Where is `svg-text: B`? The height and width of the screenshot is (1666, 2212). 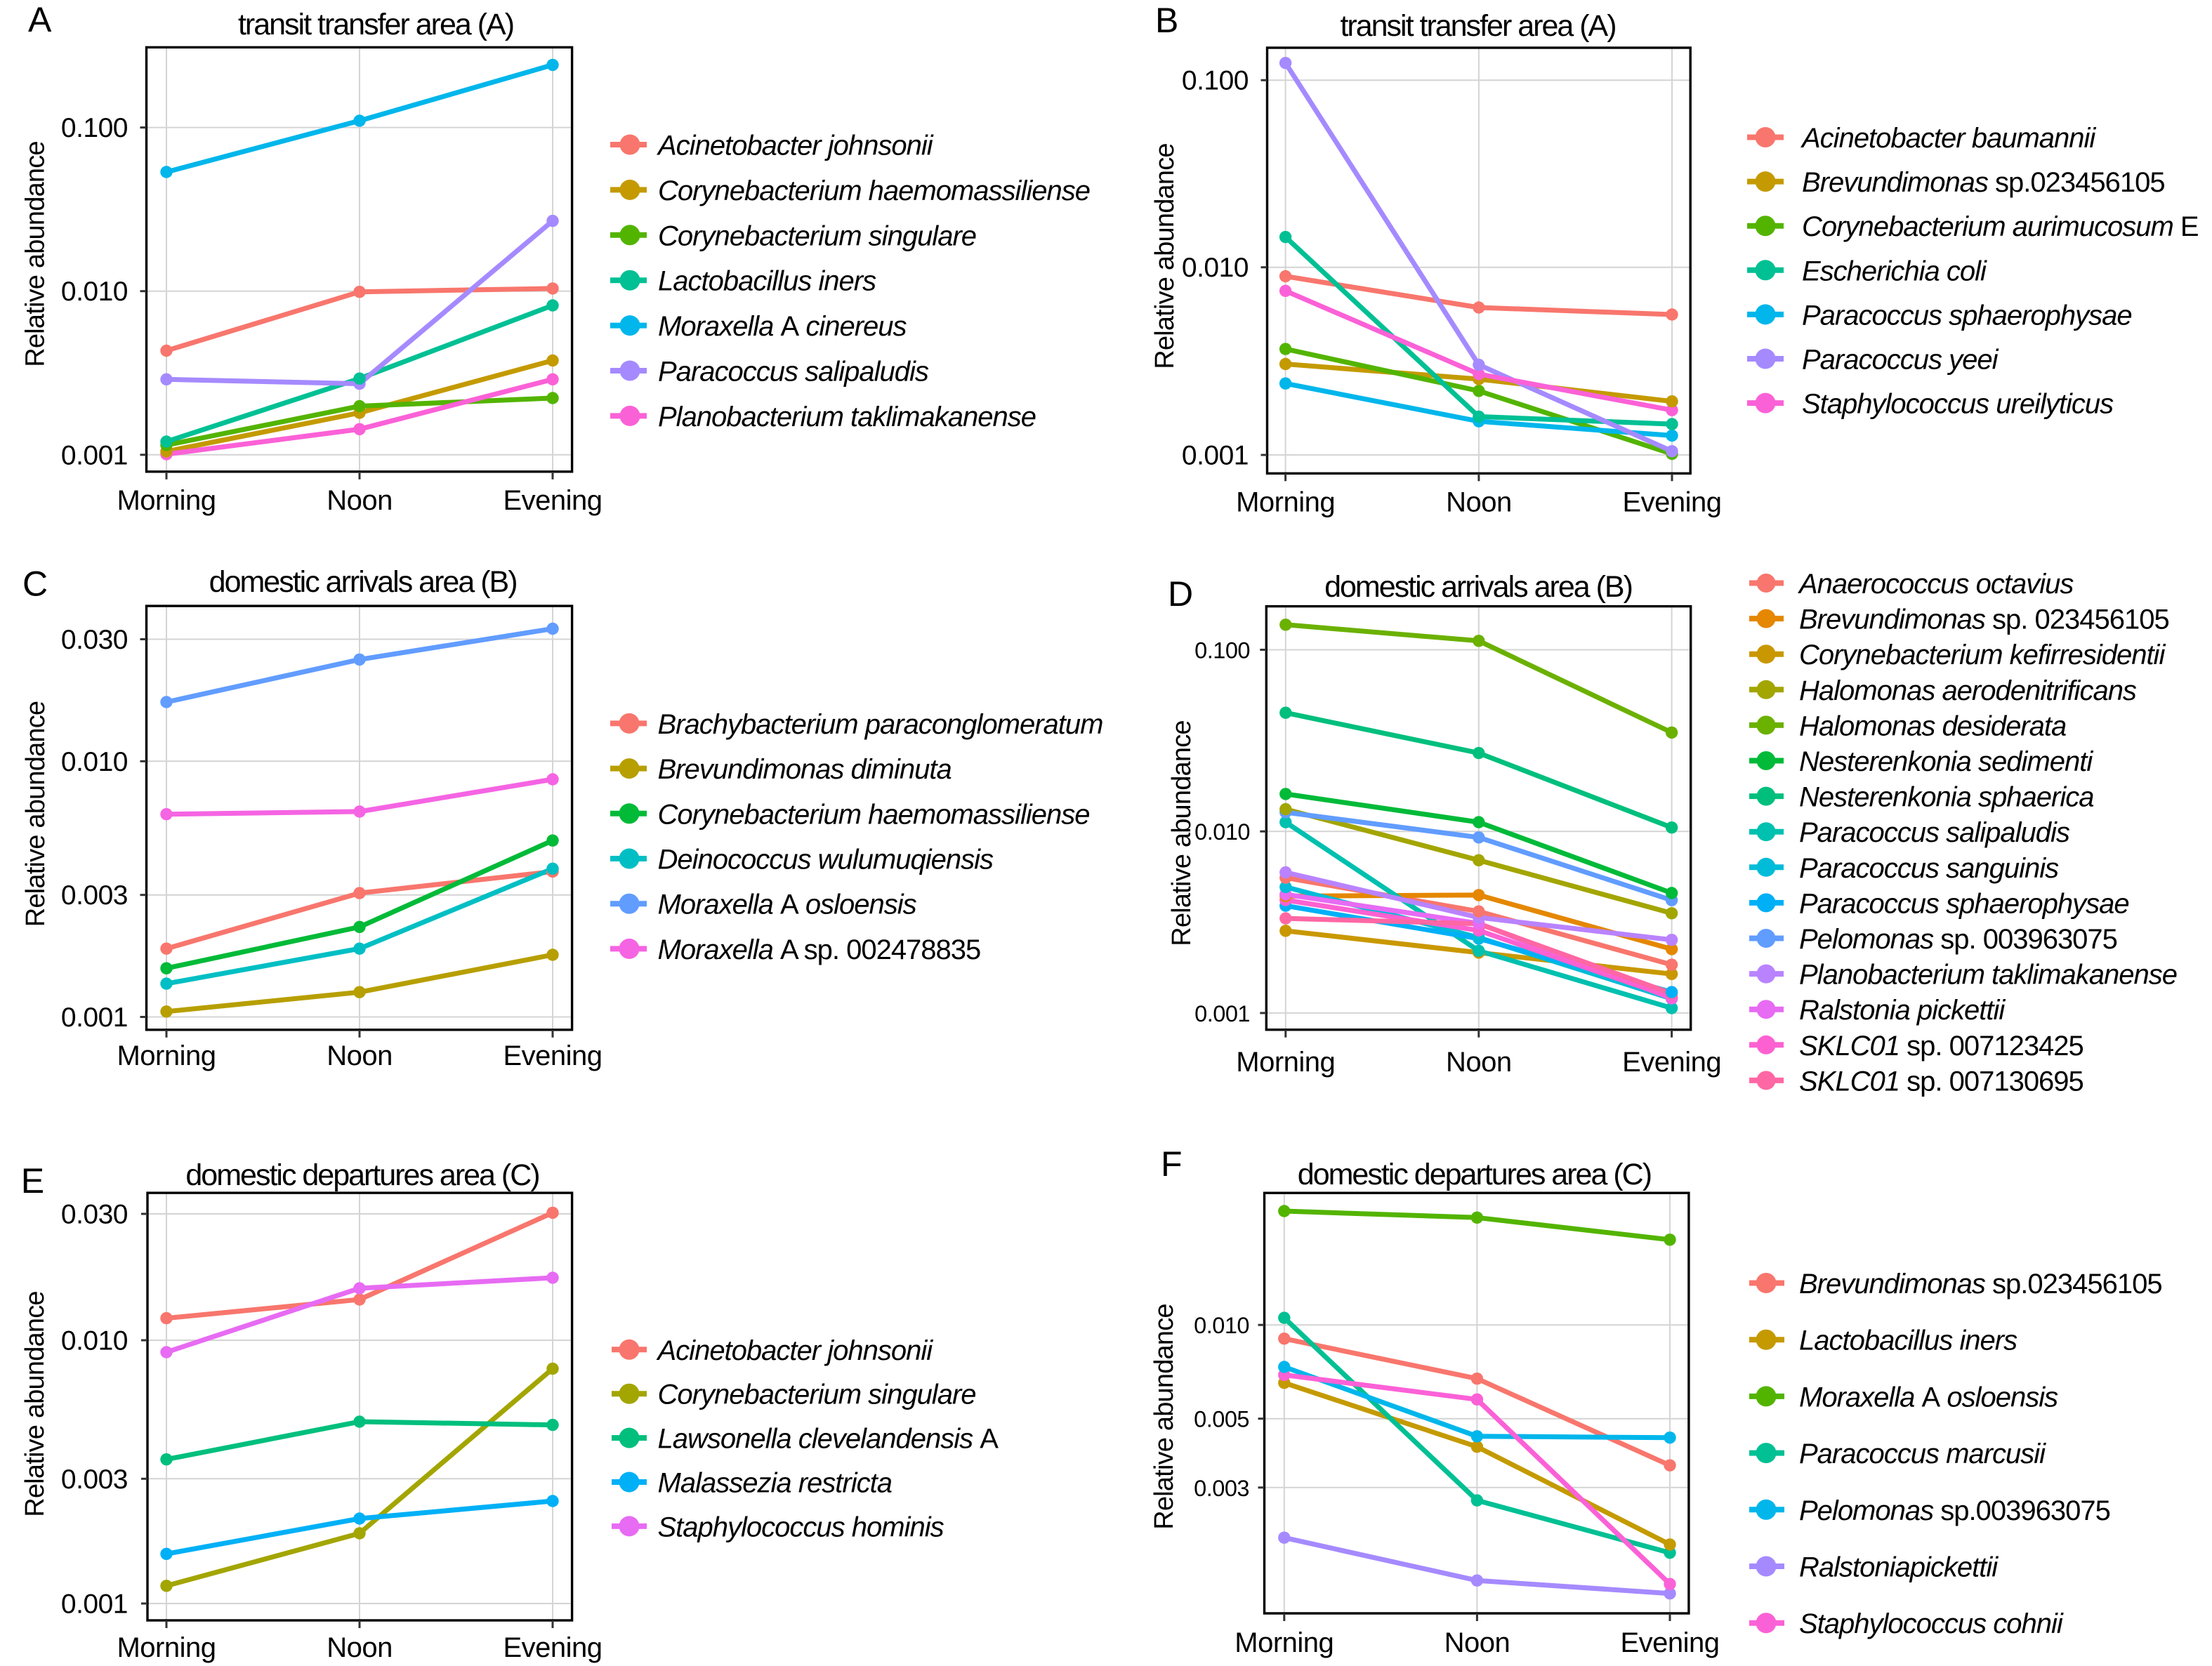 svg-text: B is located at coordinates (1166, 20).